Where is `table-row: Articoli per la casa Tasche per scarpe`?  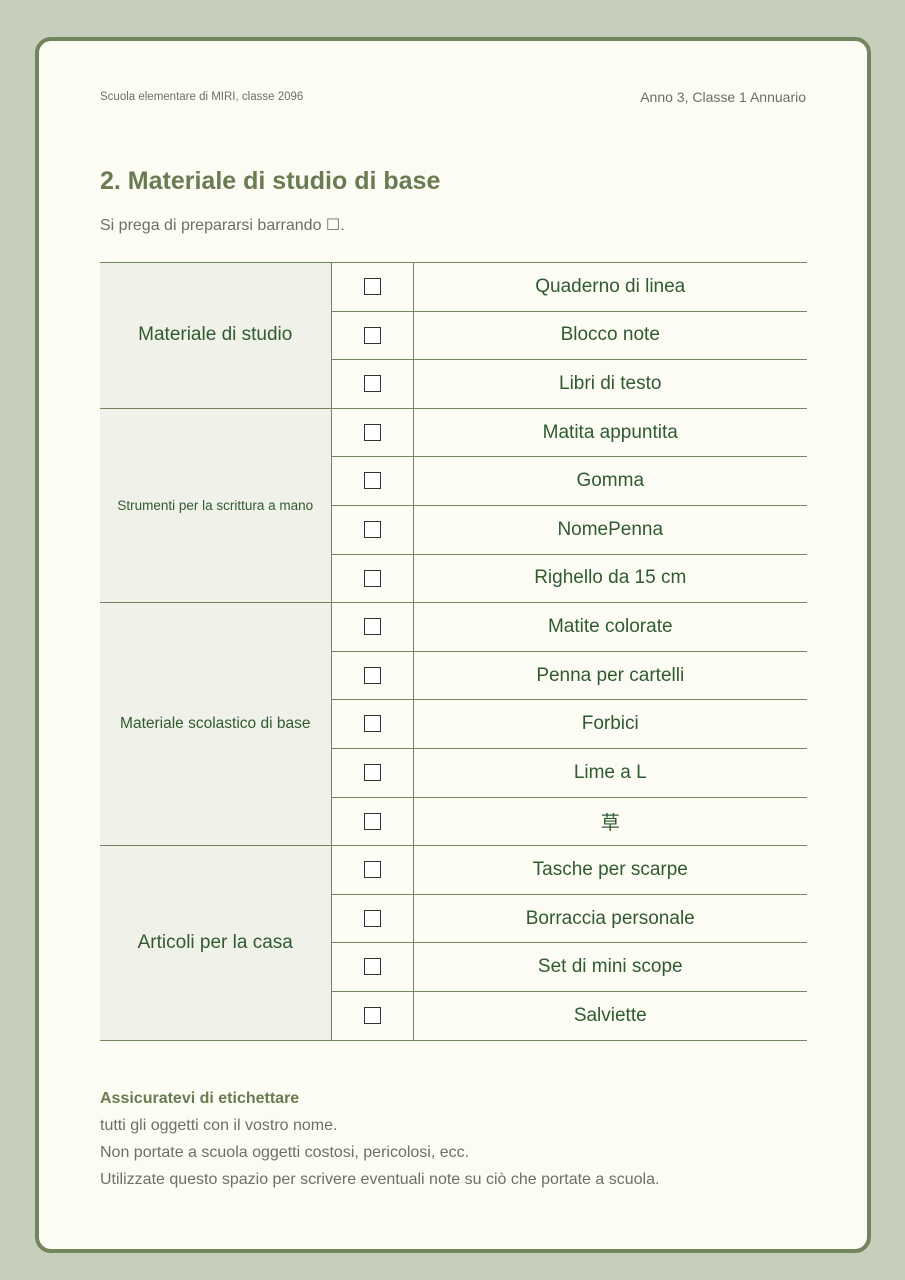 table-row: Articoli per la casa Tasche per scarpe is located at coordinates (453, 943).